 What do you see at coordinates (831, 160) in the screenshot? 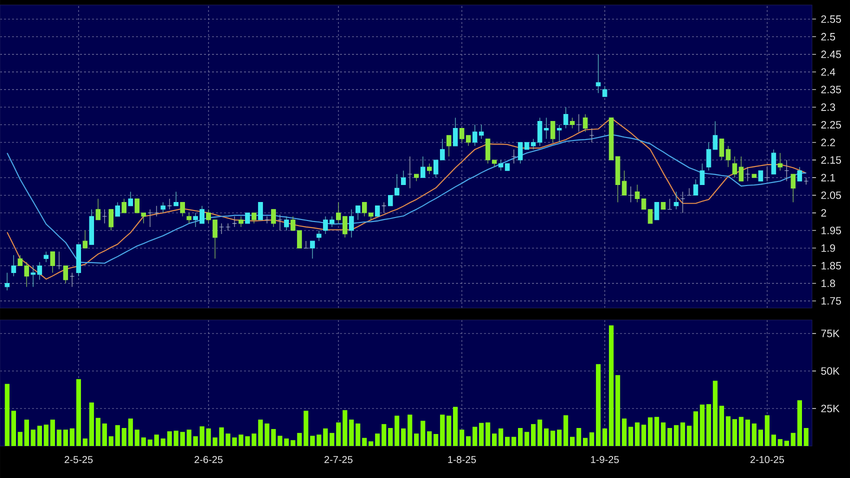
I see `y-tick-label: 2.15` at bounding box center [831, 160].